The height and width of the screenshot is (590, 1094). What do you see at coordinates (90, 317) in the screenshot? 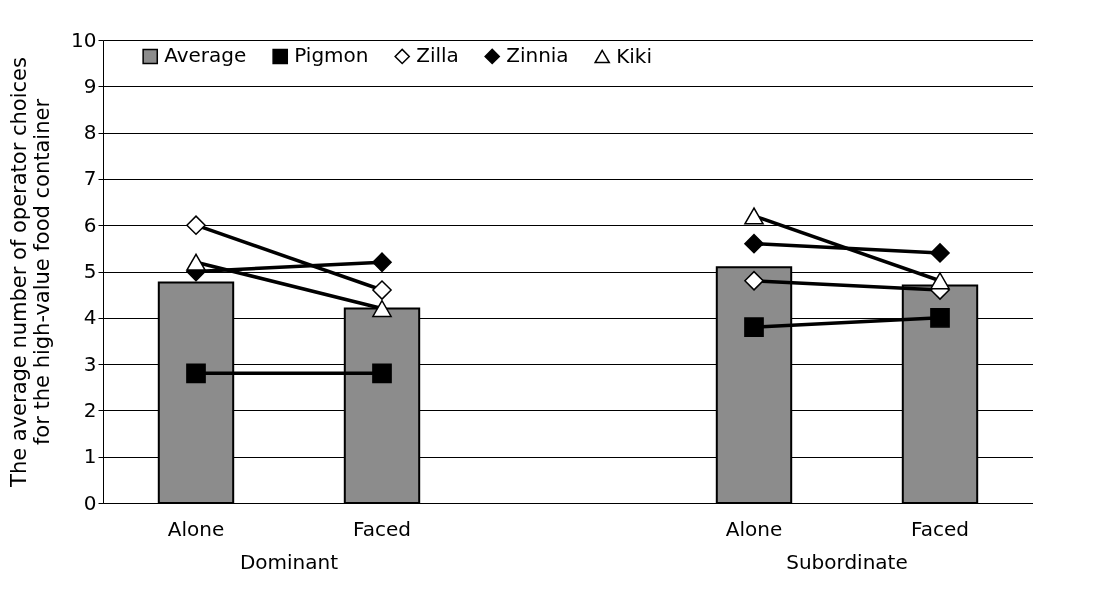
I see `y-tick-label: 4` at bounding box center [90, 317].